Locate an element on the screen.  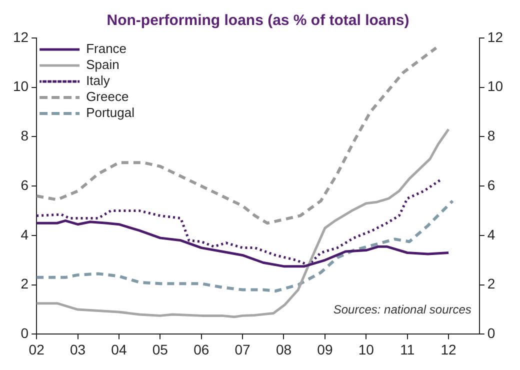
legend-label: Portugal is located at coordinates (110, 112).